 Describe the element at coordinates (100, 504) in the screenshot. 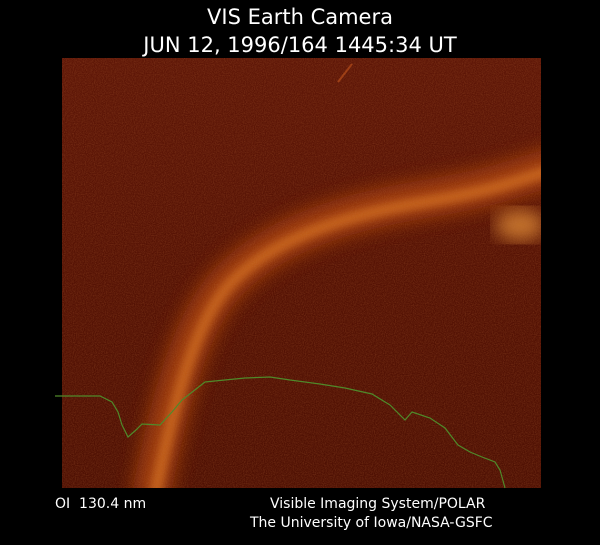

I see `wavelength-label: OI 130.4 nm` at that location.